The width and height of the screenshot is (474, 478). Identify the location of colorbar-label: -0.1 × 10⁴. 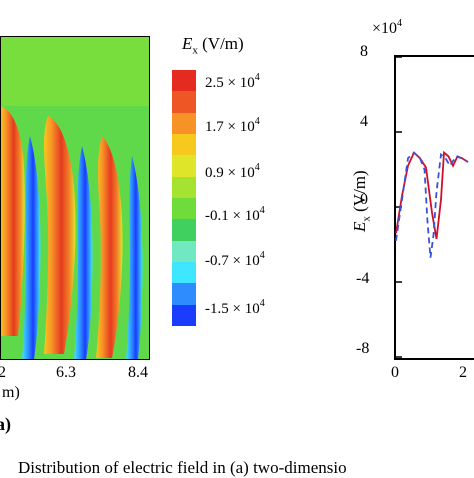
(235, 214).